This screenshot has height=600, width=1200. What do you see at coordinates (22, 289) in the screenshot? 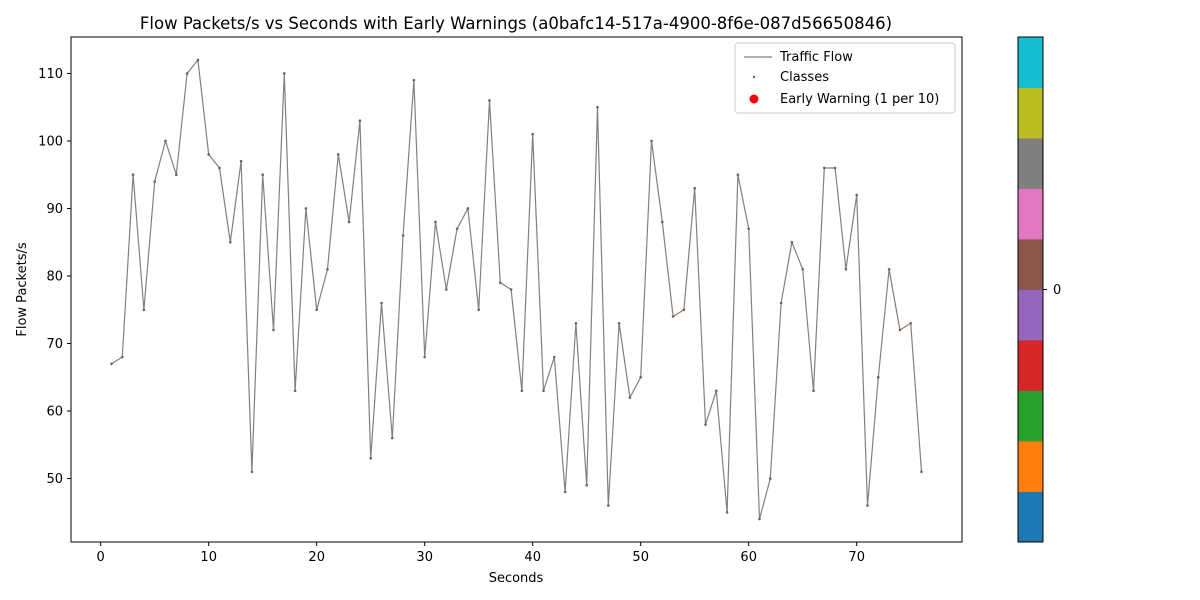
I see `y-axis-label: Flow Packets/s` at bounding box center [22, 289].